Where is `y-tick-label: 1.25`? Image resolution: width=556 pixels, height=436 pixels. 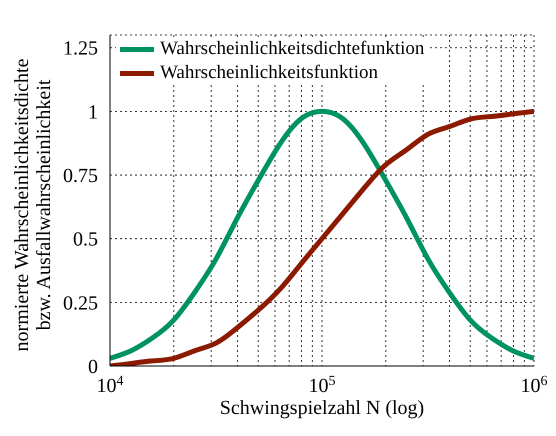 y-tick-label: 1.25 is located at coordinates (80, 49).